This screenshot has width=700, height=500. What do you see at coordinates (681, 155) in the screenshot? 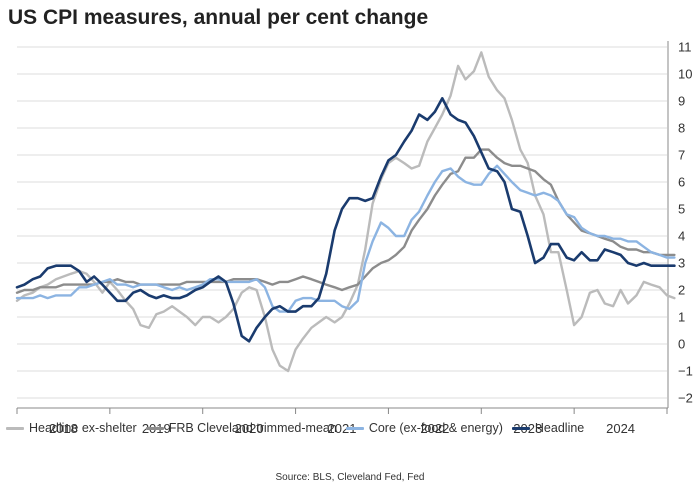
I see `y-tick-label: 7` at bounding box center [681, 155].